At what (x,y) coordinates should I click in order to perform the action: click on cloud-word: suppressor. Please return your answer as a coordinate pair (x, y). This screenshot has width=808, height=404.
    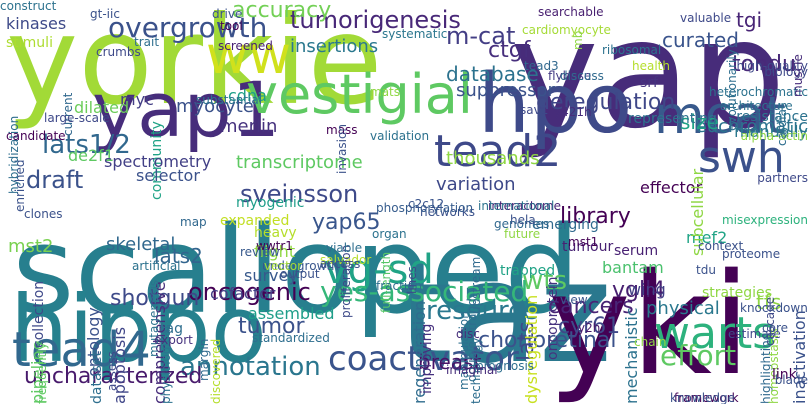
    Looking at the image, I should click on (505, 90).